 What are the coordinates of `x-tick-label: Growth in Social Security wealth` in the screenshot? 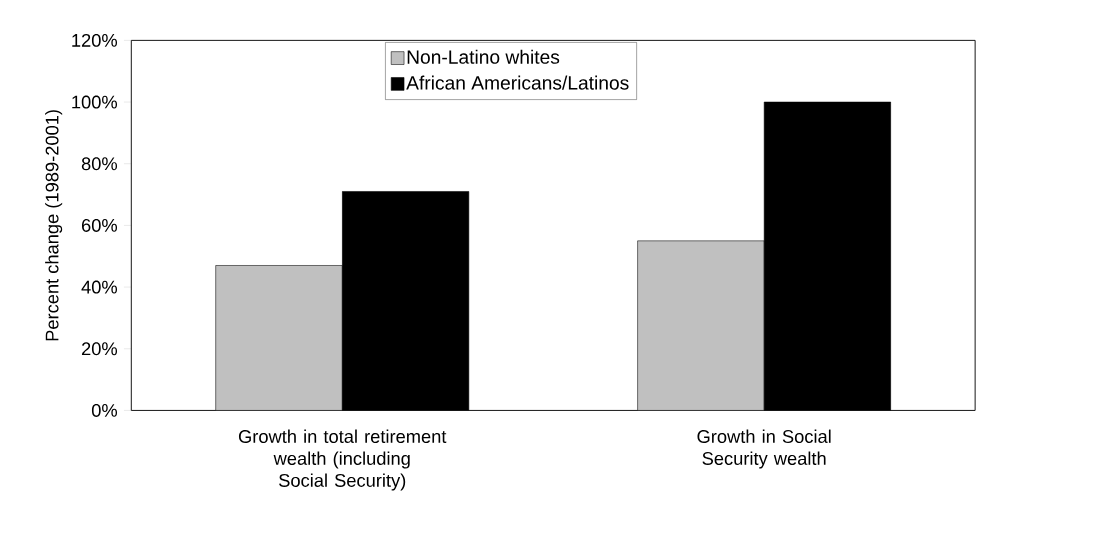 It's located at (764, 449).